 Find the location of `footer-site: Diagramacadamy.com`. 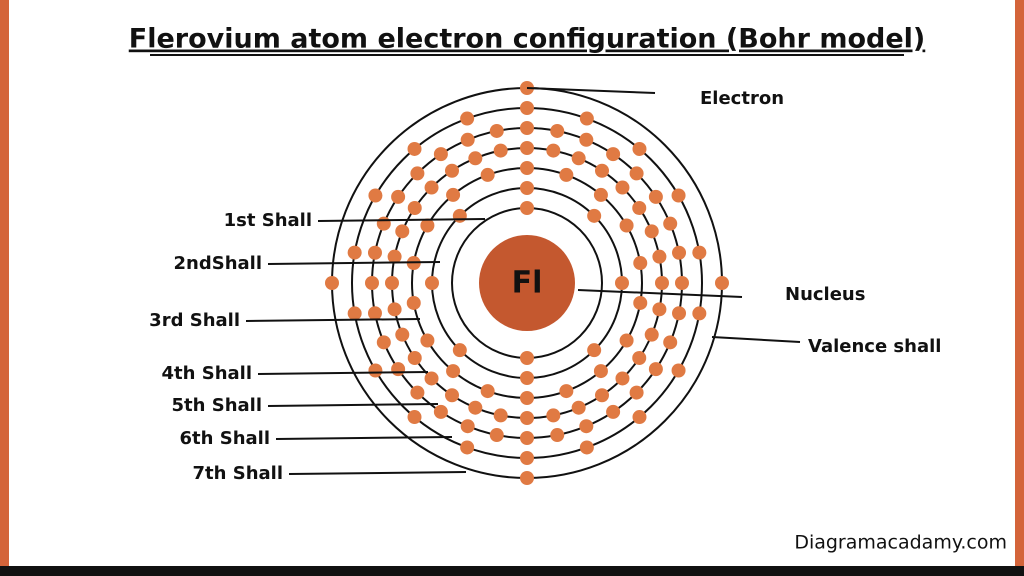

footer-site: Diagramacadamy.com is located at coordinates (900, 543).